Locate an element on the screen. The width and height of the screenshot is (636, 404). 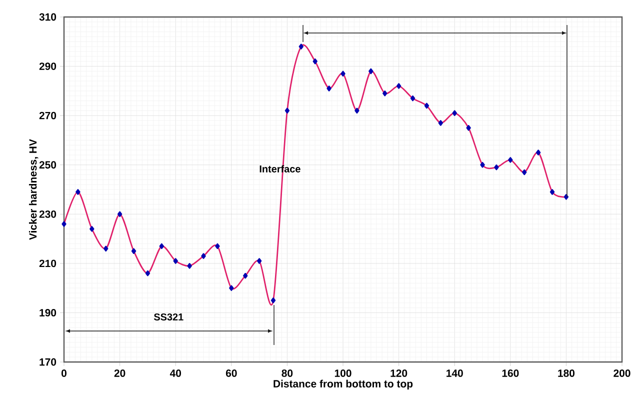
x-tick-label: 0 is located at coordinates (64, 373).